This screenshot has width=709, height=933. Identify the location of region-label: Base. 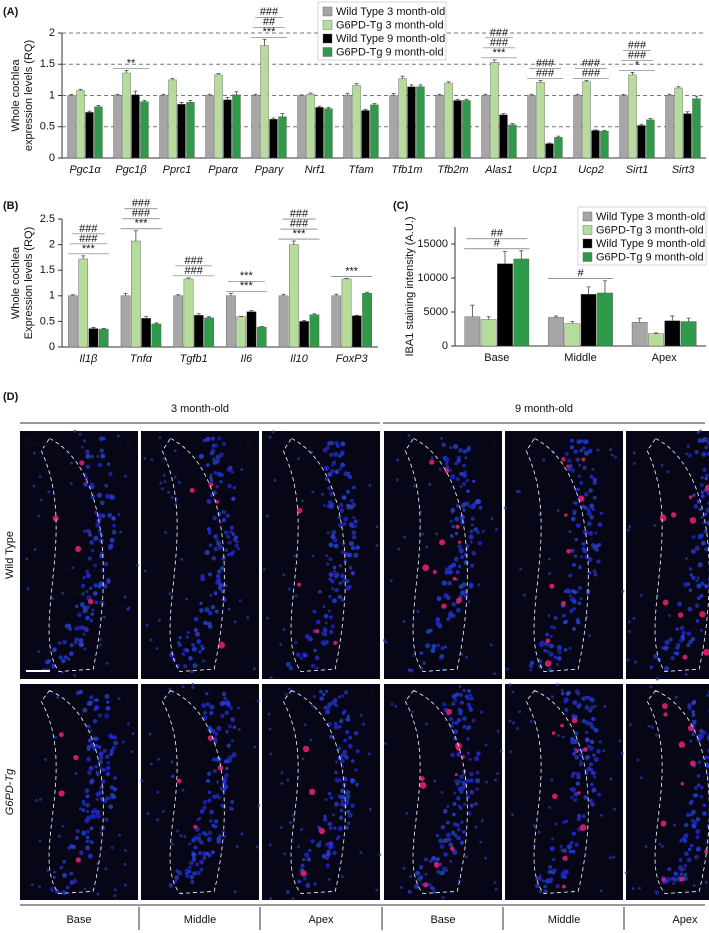
(442, 920).